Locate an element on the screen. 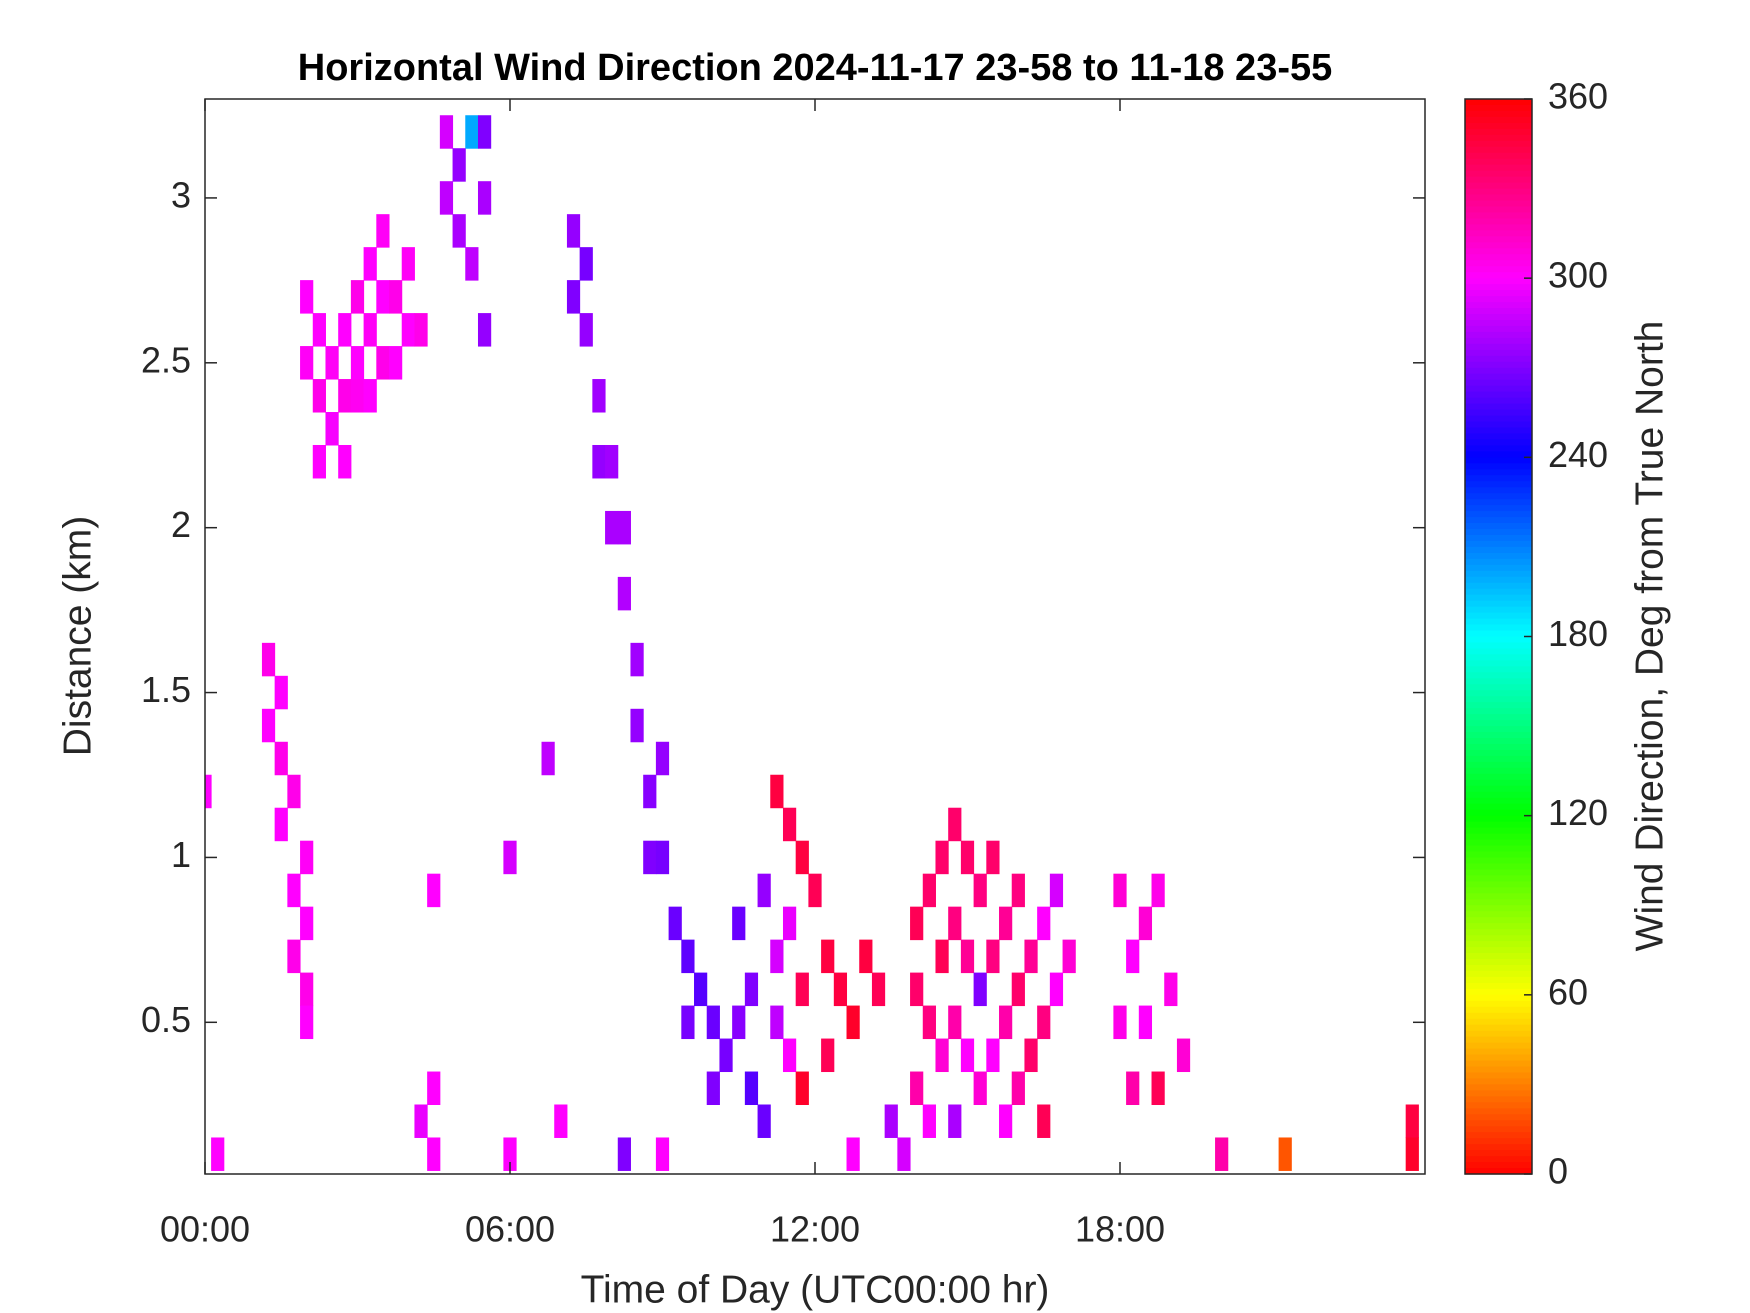 The image size is (1750, 1313). colorbar-label: Wind Direction, Deg from True North is located at coordinates (1649, 636).